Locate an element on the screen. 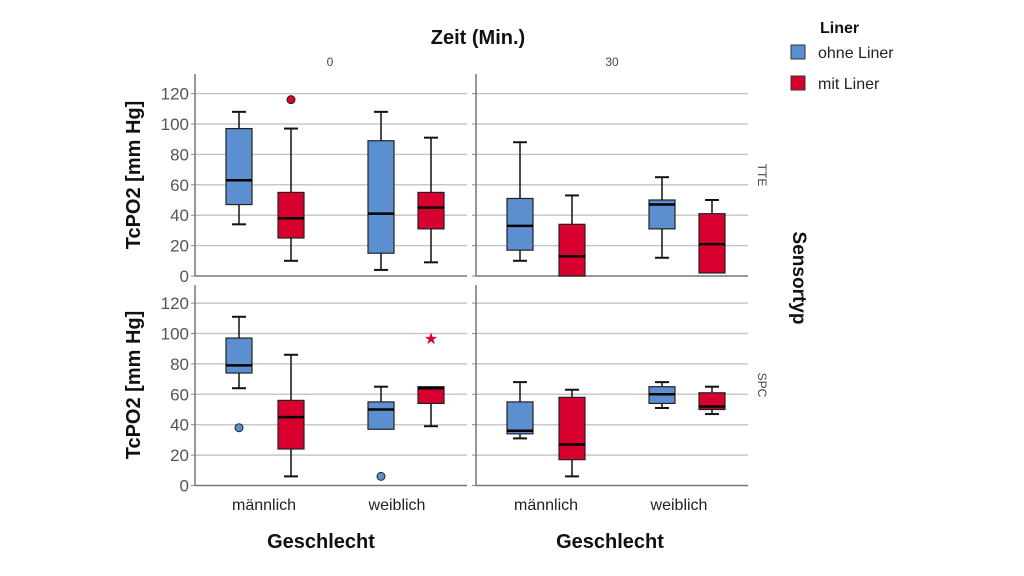 This screenshot has height=576, width=1024. panel-spc-0-ytick-label: 100 is located at coordinates (175, 334).